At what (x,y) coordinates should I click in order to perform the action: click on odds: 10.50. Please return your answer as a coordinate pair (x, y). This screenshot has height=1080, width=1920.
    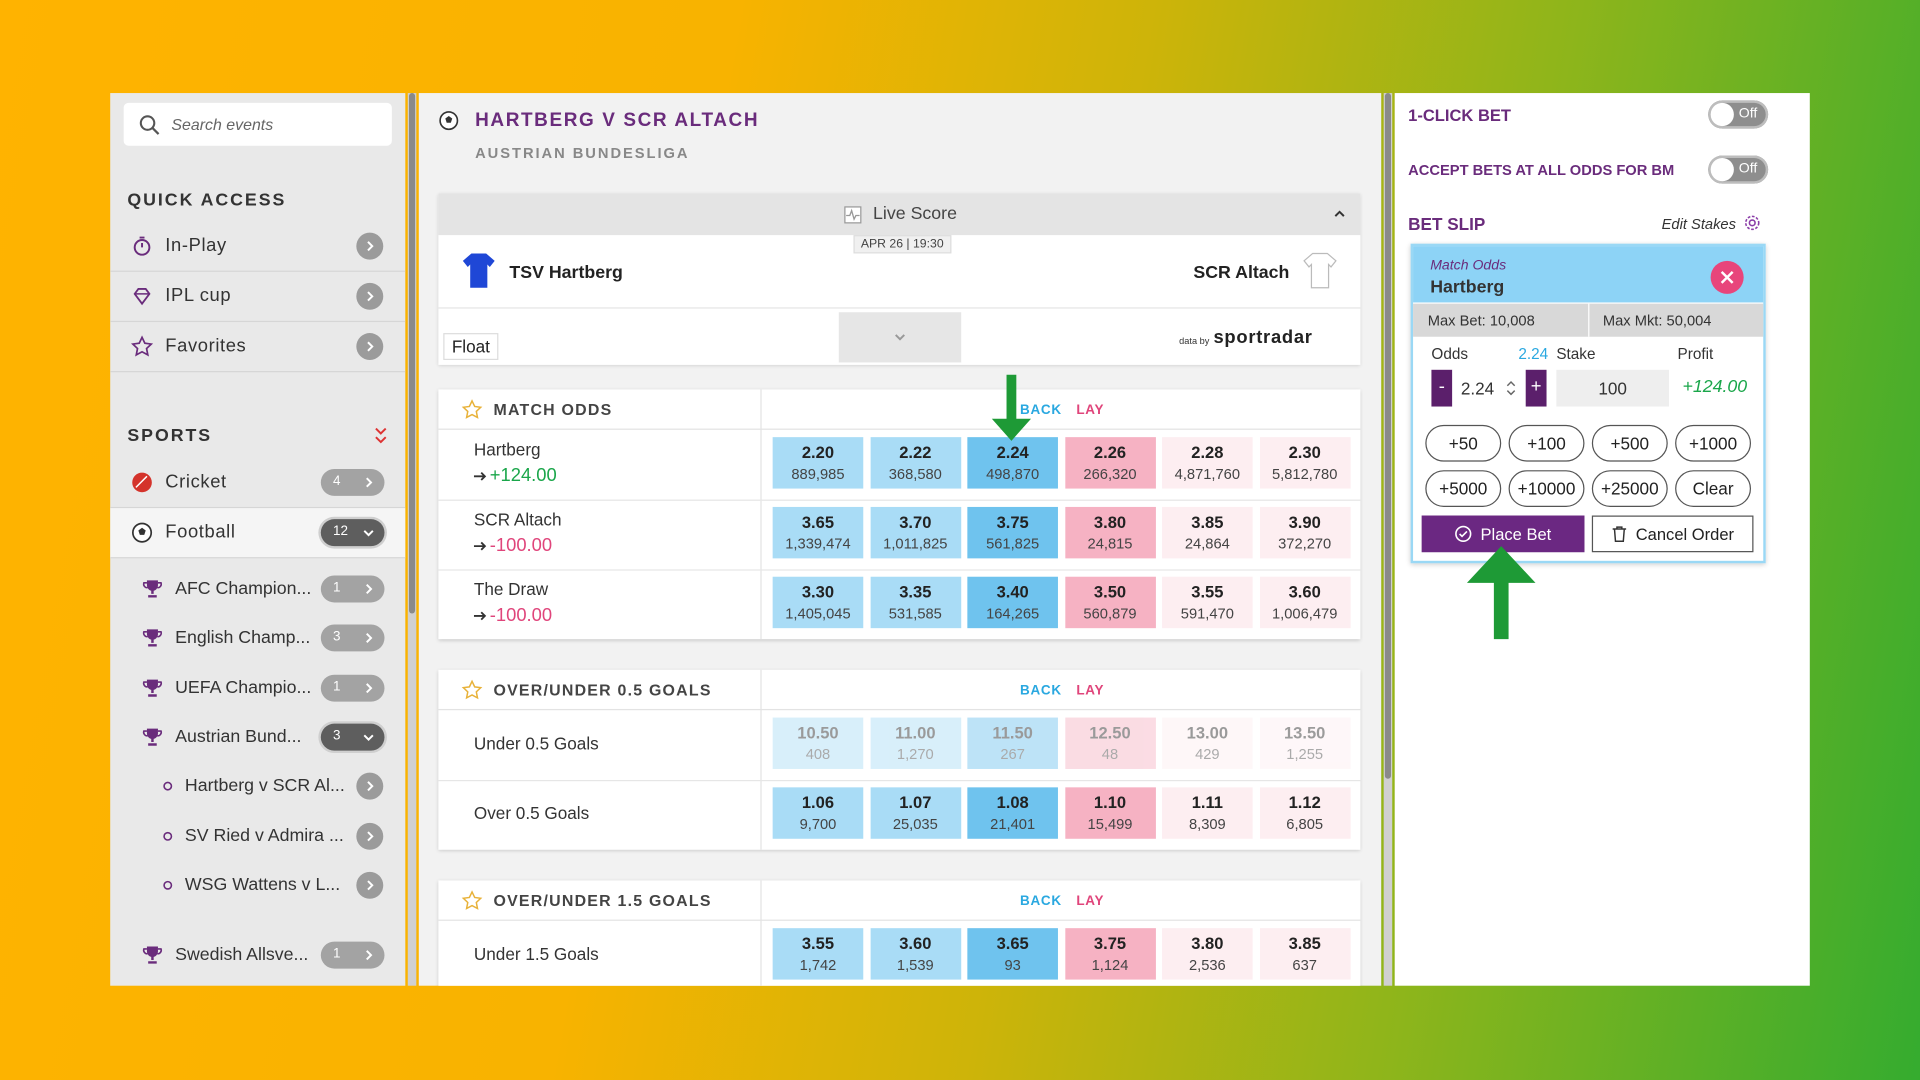
    Looking at the image, I should click on (818, 733).